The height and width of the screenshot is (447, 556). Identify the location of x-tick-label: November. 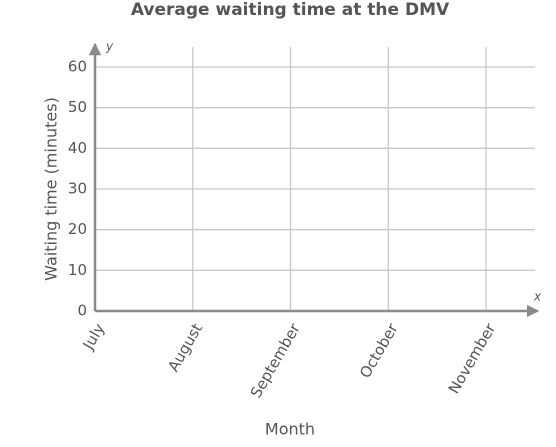
(472, 358).